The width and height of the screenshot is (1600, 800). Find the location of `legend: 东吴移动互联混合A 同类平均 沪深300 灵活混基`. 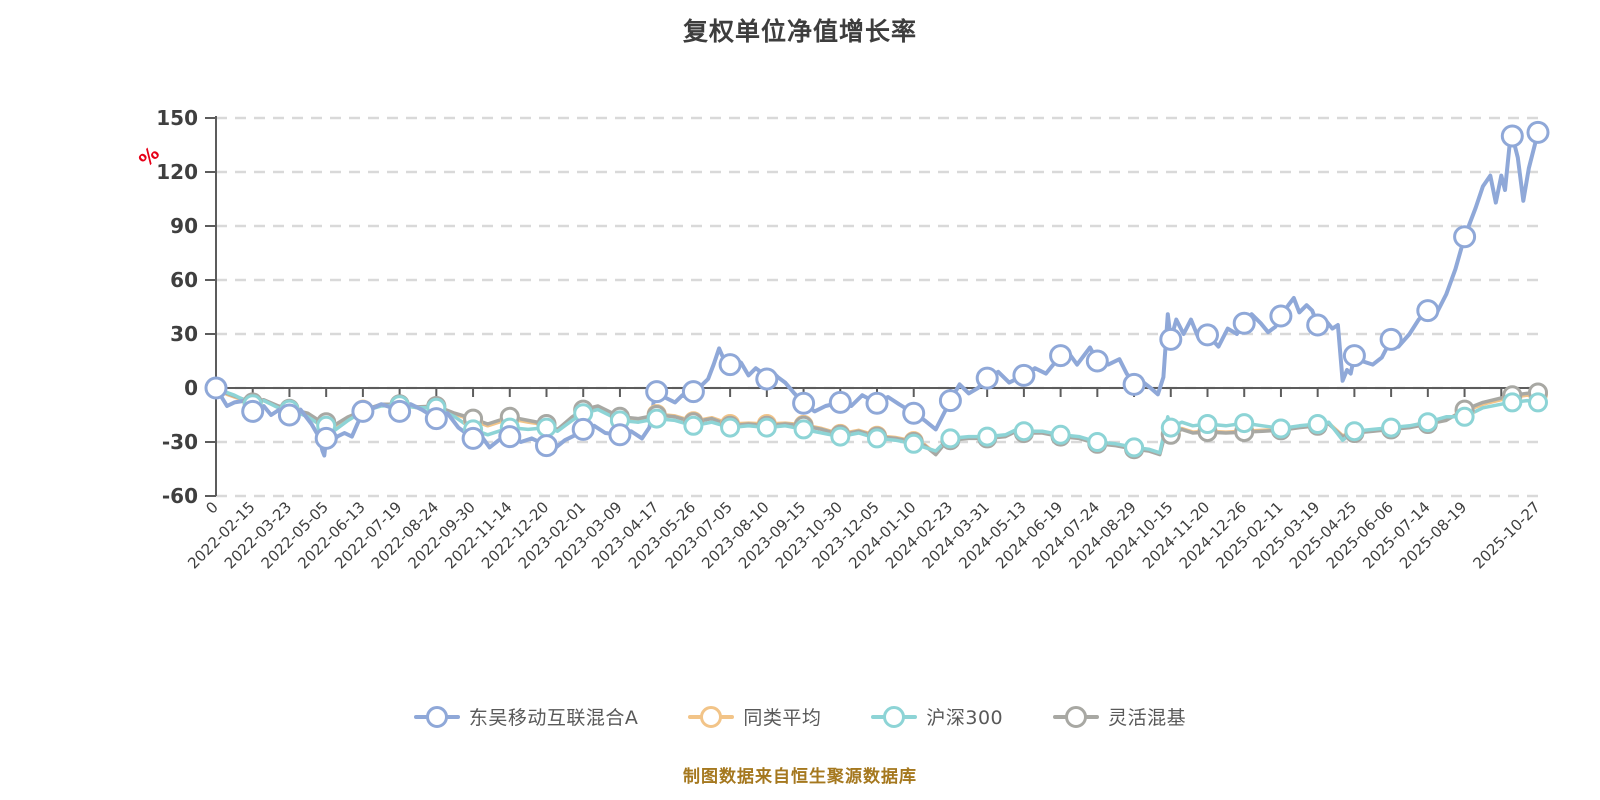

legend: 东吴移动互联混合A 同类平均 沪深300 灵活混基 is located at coordinates (800, 716).